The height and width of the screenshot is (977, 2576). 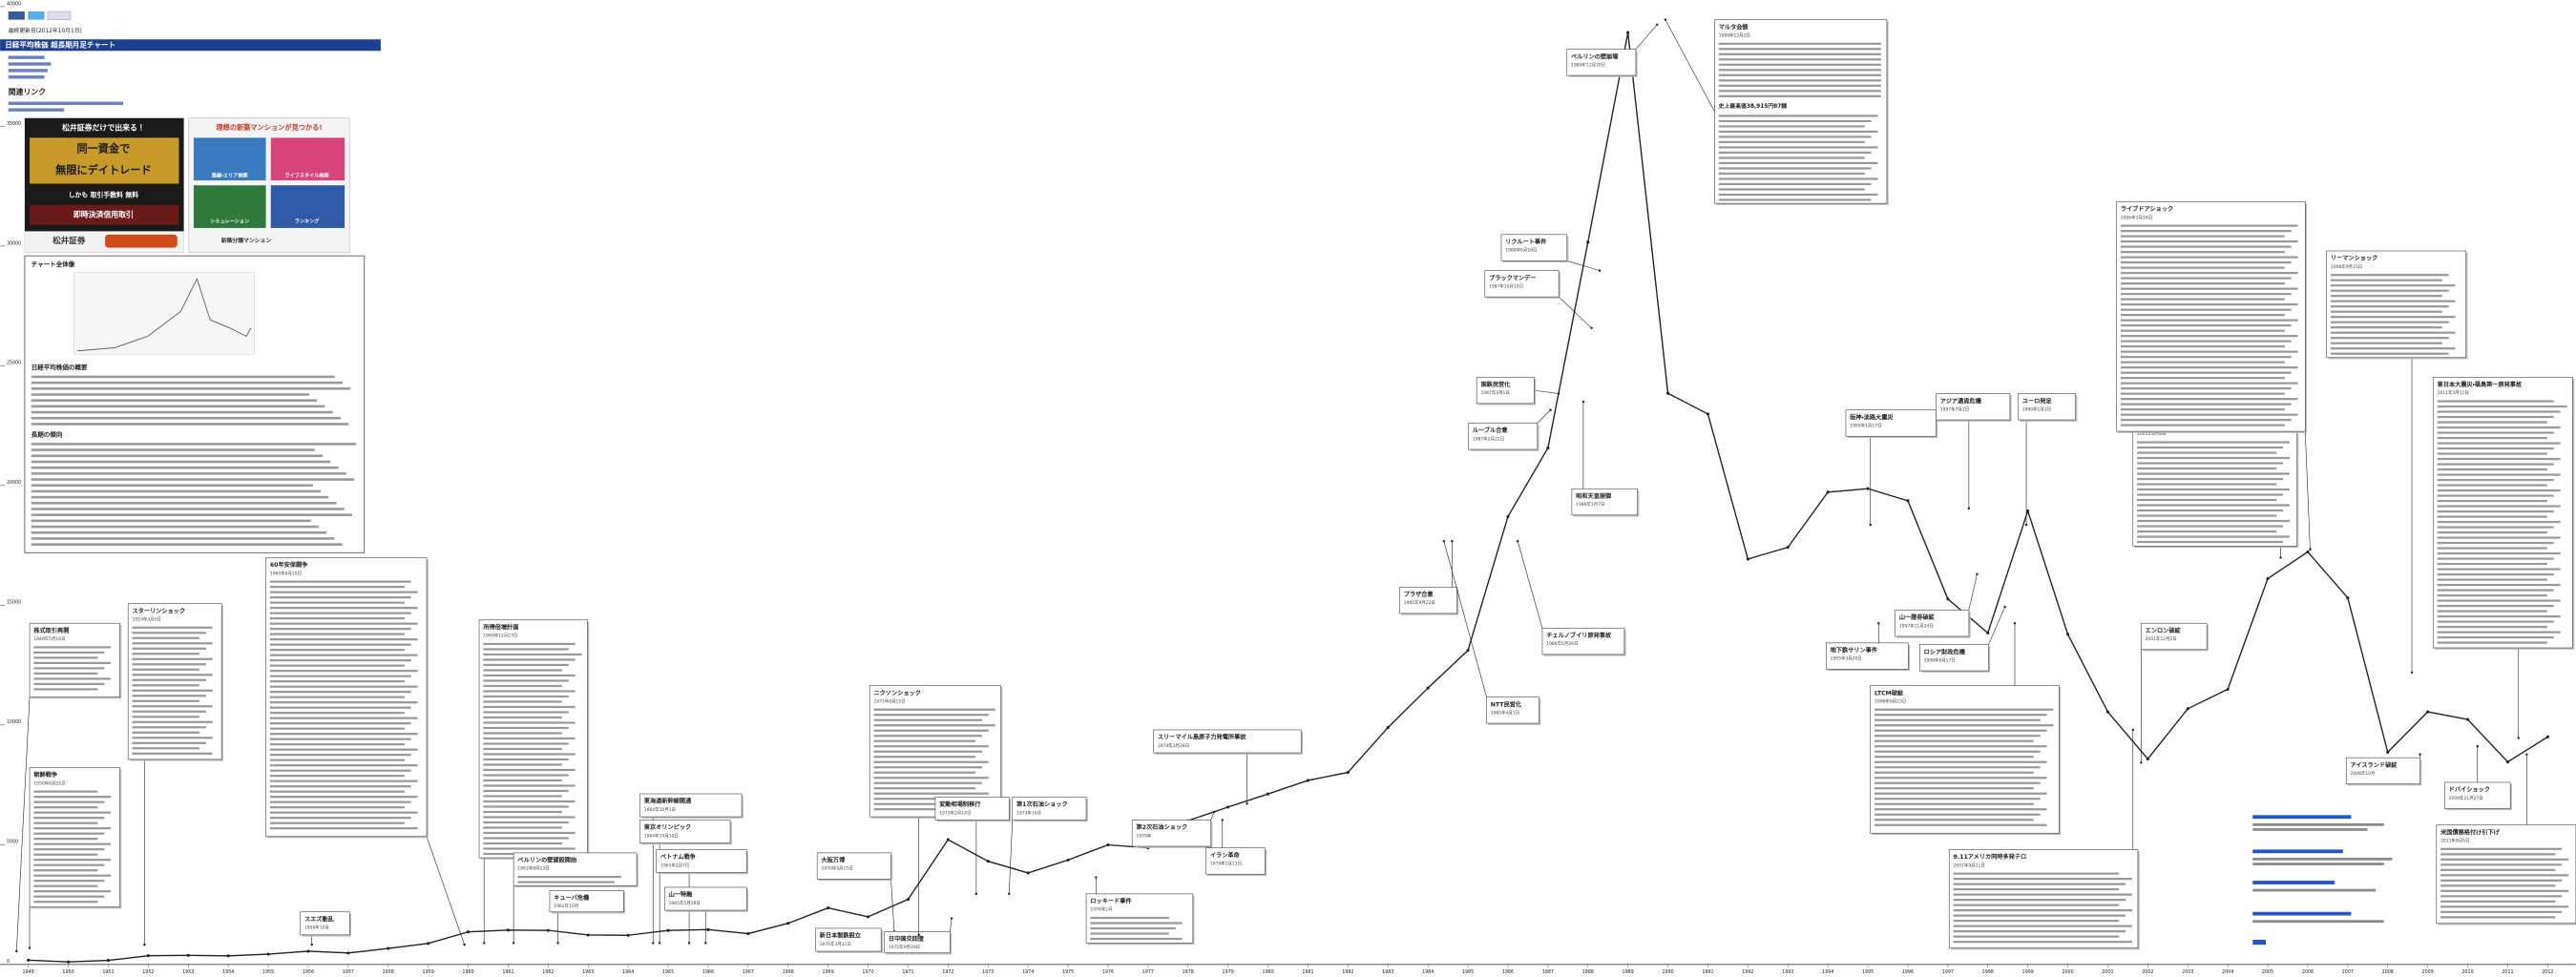 What do you see at coordinates (8, 962) in the screenshot?
I see `y-tick-label: 0` at bounding box center [8, 962].